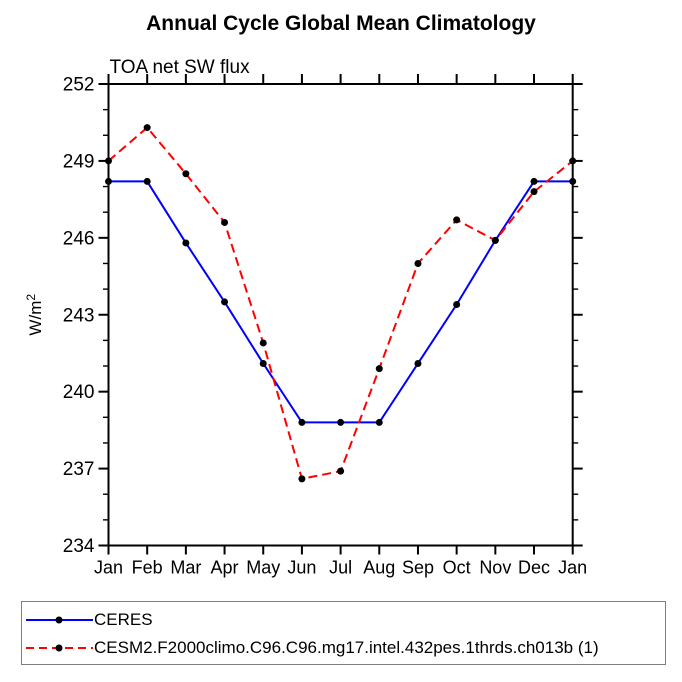  I want to click on x-tick-label: Feb, so click(147, 568).